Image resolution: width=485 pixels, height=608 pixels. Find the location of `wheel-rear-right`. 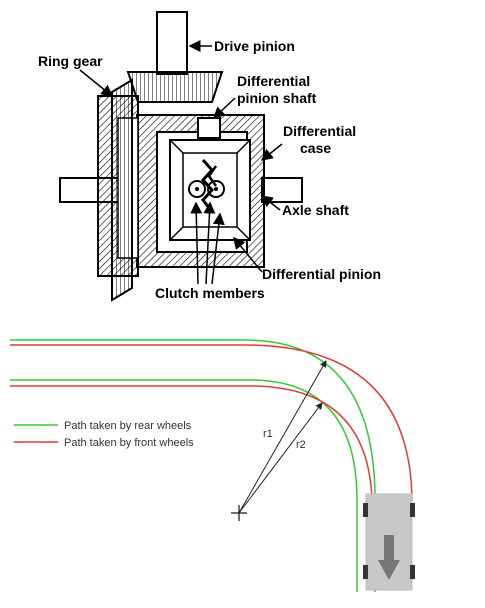

wheel-rear-right is located at coordinates (412, 572).